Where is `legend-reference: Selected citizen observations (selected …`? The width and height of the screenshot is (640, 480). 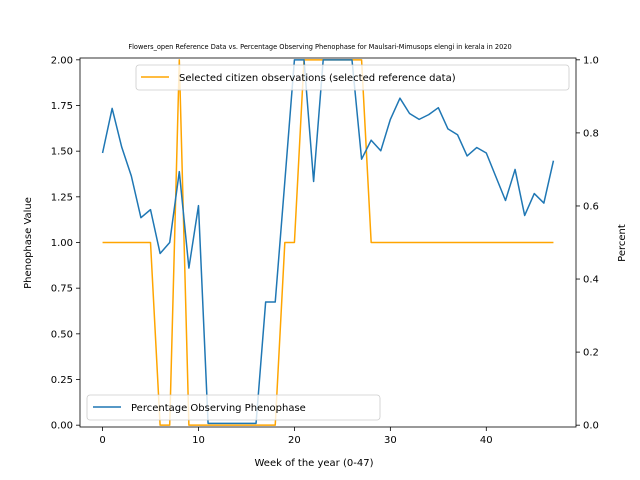
legend-reference: Selected citizen observations (selected … is located at coordinates (352, 77).